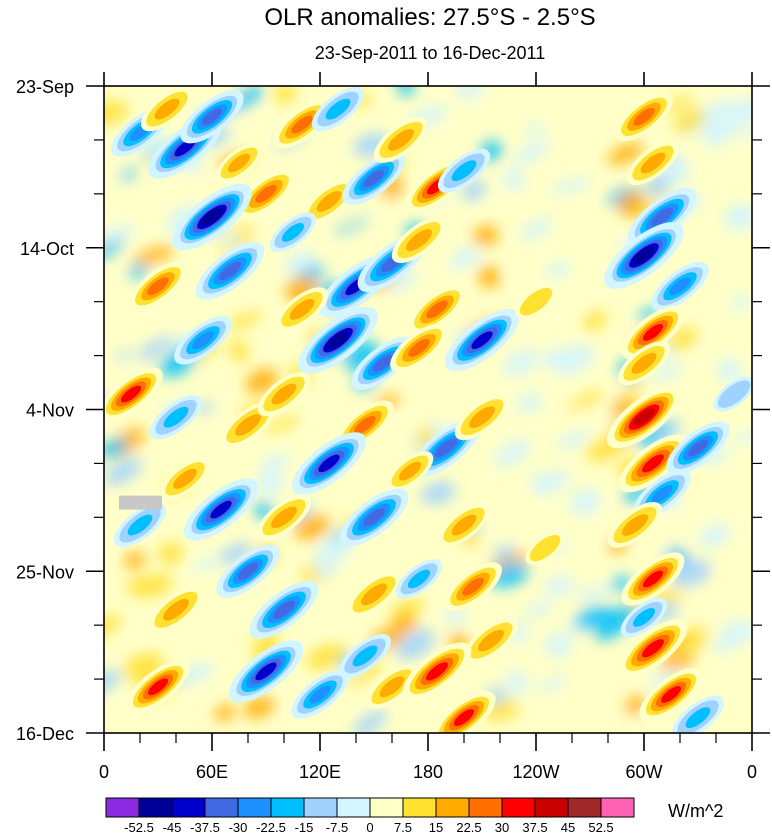 This screenshot has width=772, height=834. What do you see at coordinates (643, 772) in the screenshot?
I see `x-tick-label: 60W` at bounding box center [643, 772].